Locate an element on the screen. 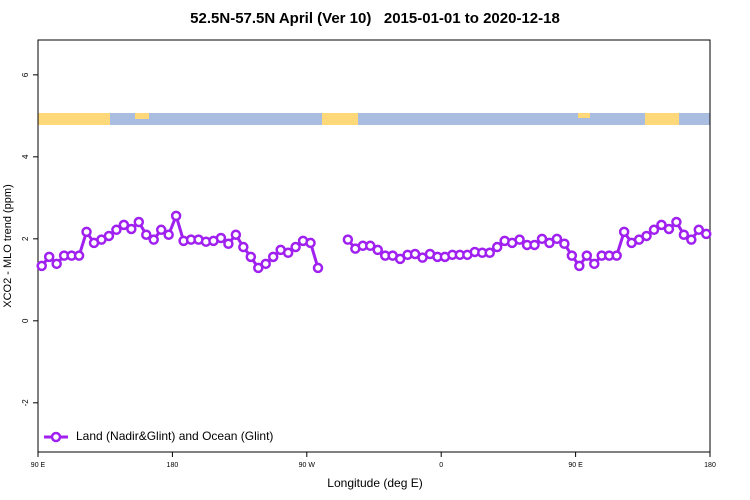 The height and width of the screenshot is (500, 750). y-axis-label: XCO2 - MLO trend (ppm) is located at coordinates (8, 245).